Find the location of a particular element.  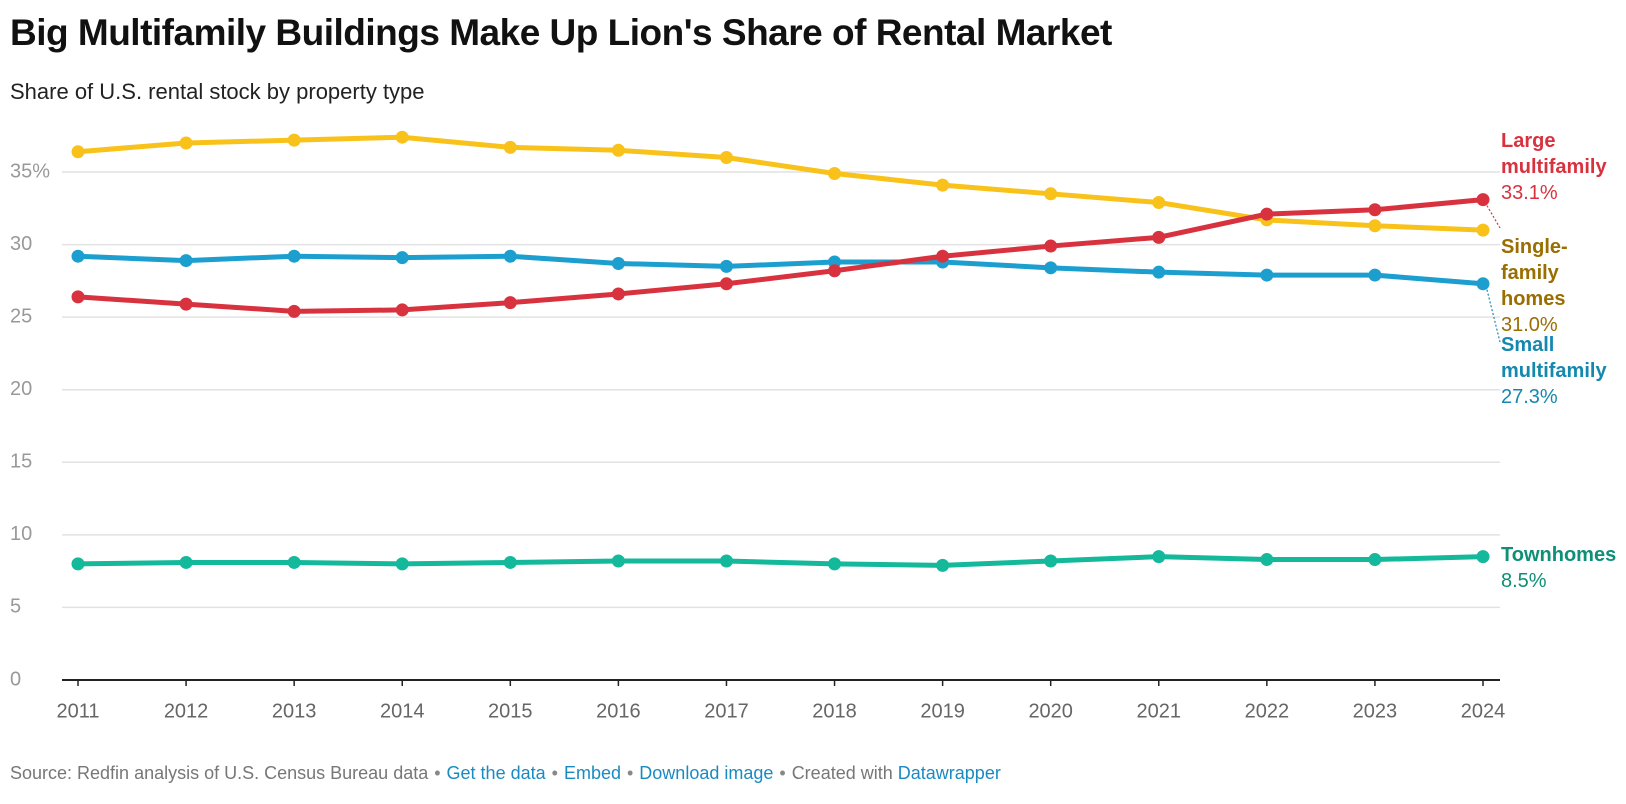

series-name: Townhomes is located at coordinates (1559, 555).